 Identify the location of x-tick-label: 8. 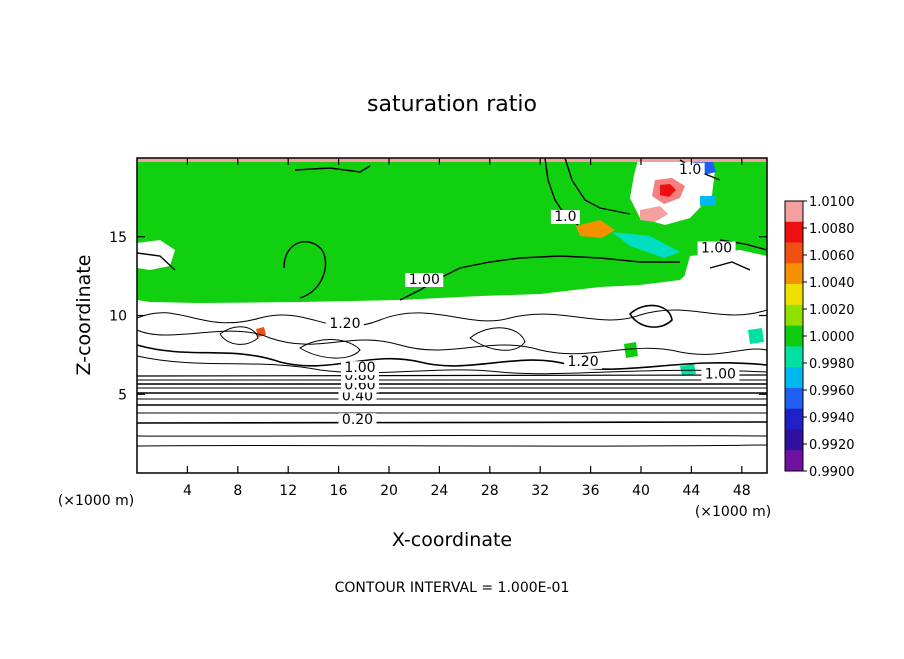
(237, 491).